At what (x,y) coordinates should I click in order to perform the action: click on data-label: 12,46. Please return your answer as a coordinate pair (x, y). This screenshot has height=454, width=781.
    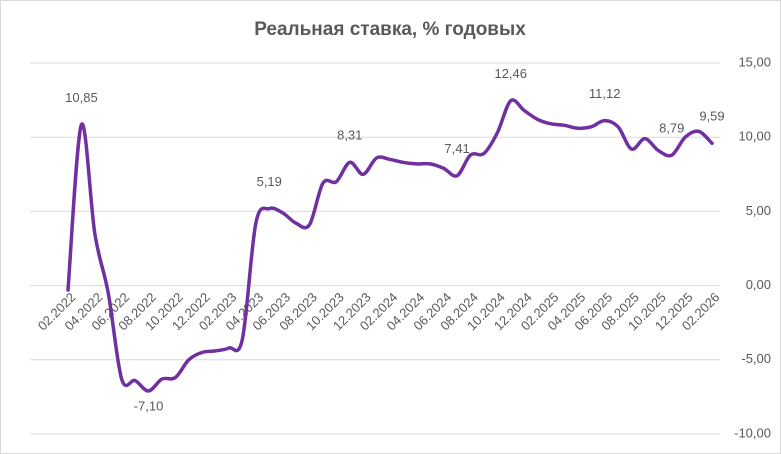
    Looking at the image, I should click on (510, 73).